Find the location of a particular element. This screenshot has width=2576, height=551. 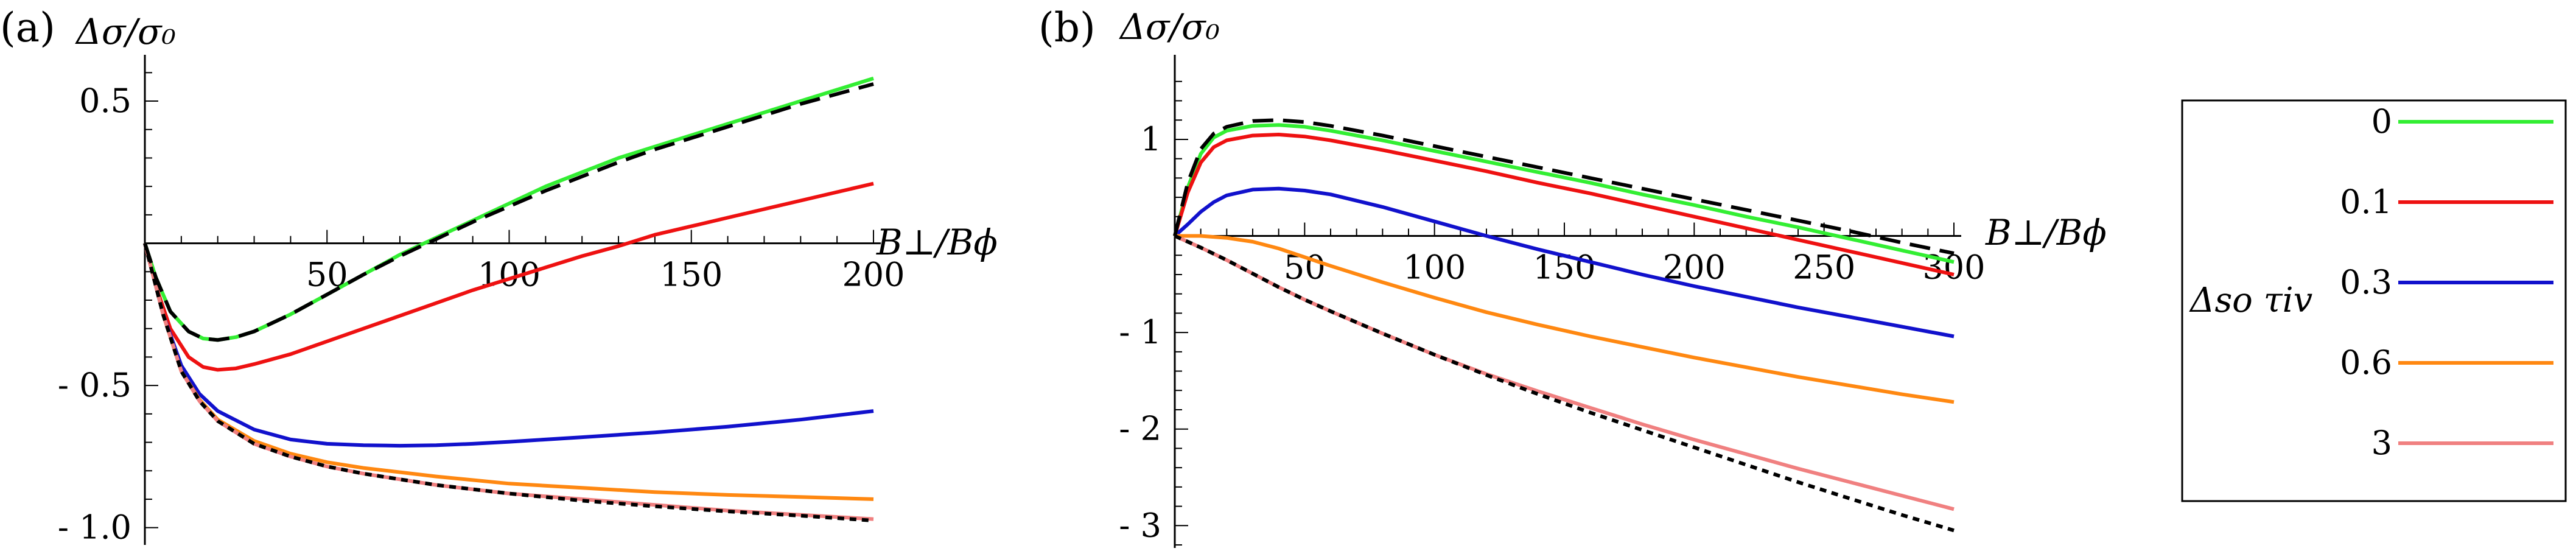

legend-label: 3 is located at coordinates (2381, 443).